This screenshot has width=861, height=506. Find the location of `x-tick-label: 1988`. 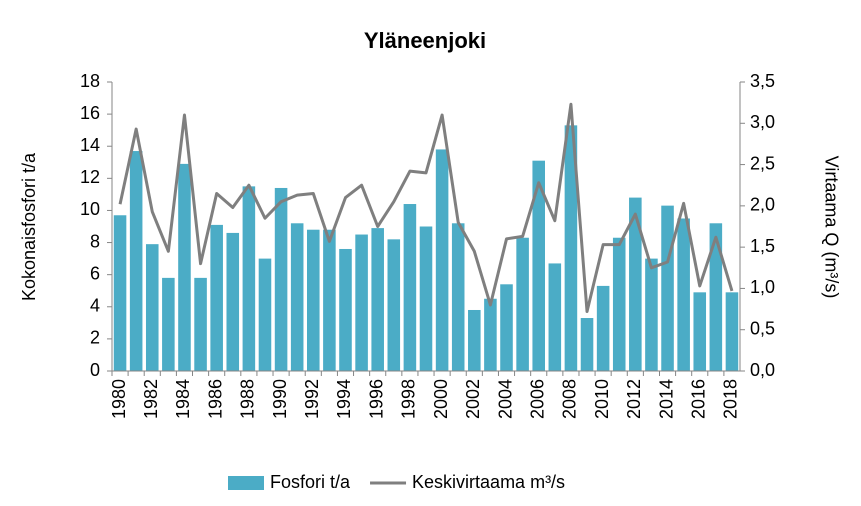

x-tick-label: 1988 is located at coordinates (248, 399).